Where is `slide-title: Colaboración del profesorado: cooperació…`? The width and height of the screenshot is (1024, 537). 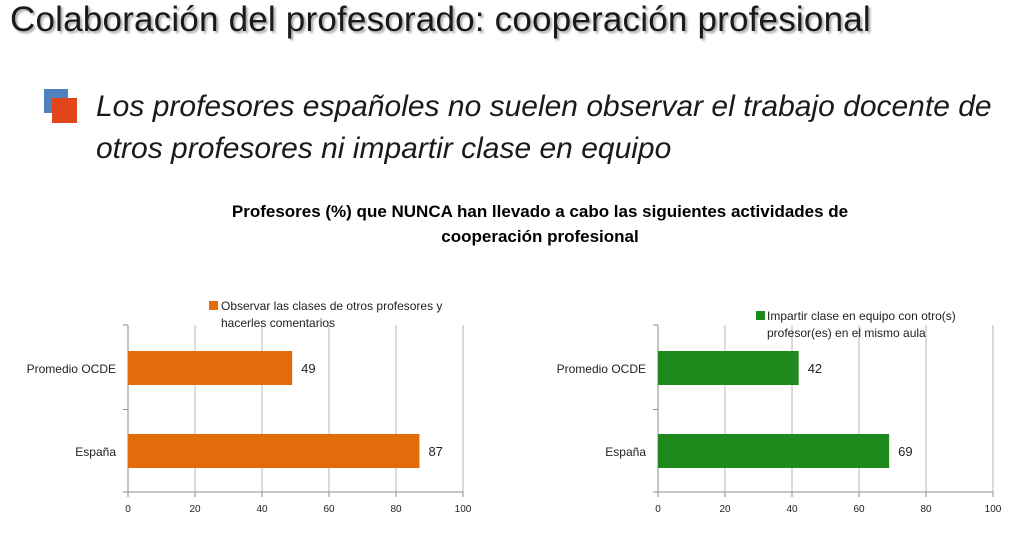 slide-title: Colaboración del profesorado: cooperació… is located at coordinates (440, 19).